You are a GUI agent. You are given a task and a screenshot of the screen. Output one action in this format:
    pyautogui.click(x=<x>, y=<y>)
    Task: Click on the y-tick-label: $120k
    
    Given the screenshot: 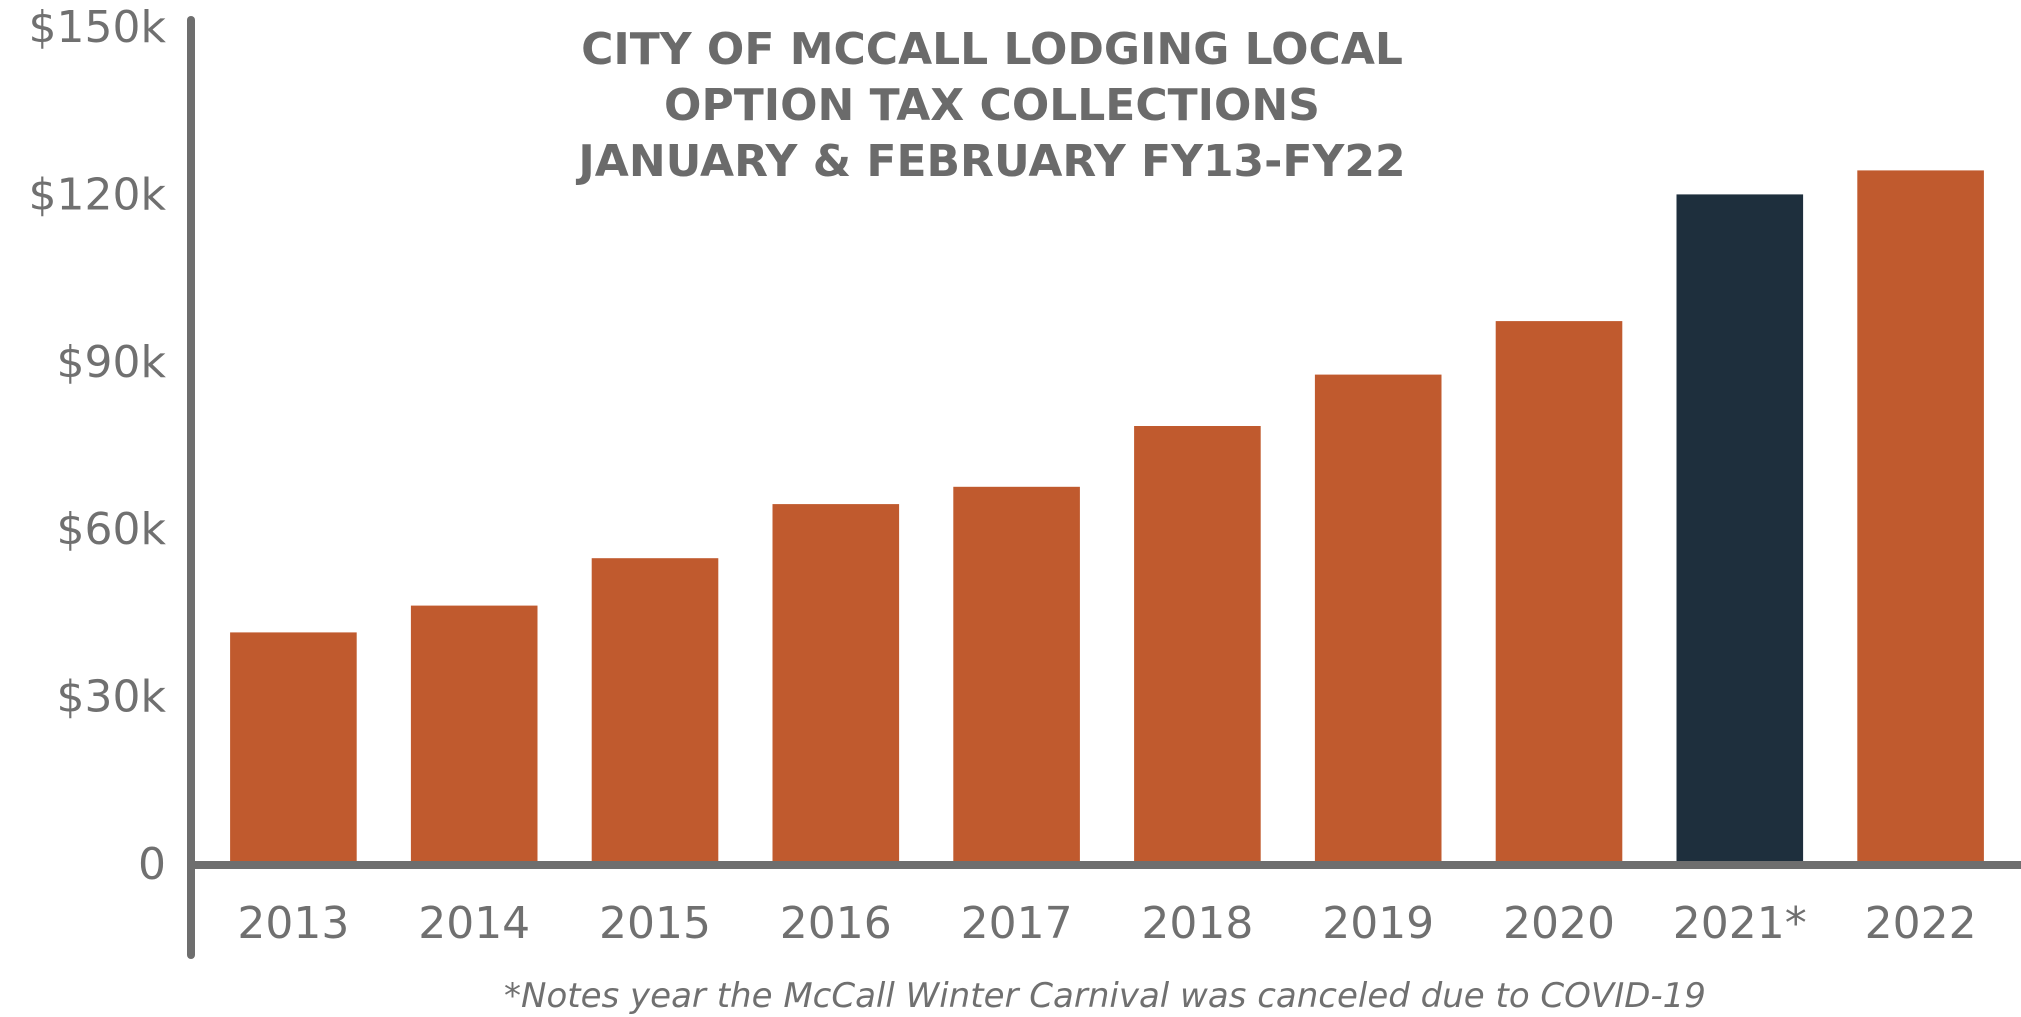 What is the action you would take?
    pyautogui.click(x=98, y=194)
    